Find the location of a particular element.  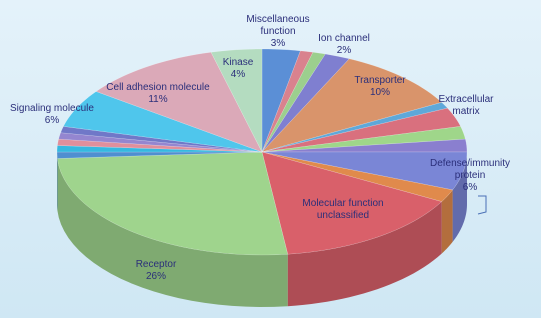

category-label: Signaling molecule is located at coordinates (52, 108).